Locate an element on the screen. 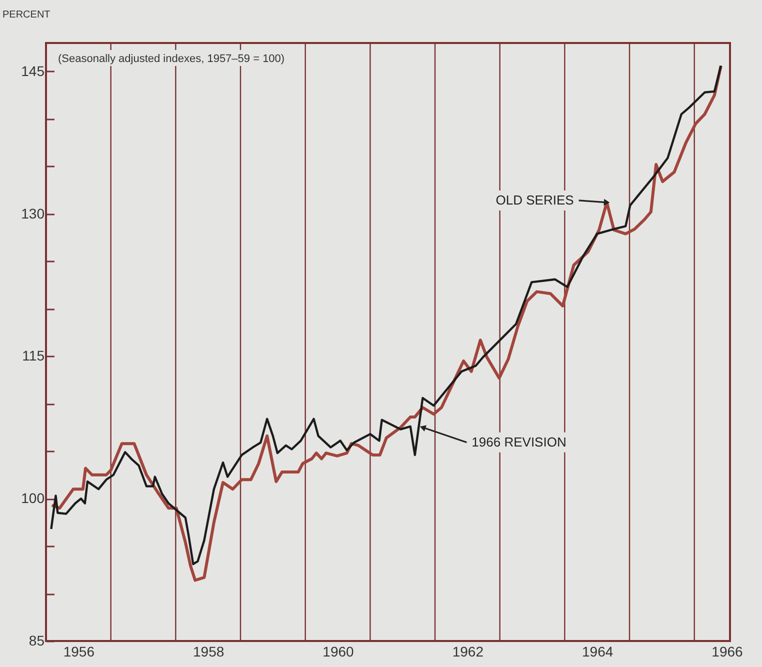  annotation: 1966 REVISION is located at coordinates (519, 442).